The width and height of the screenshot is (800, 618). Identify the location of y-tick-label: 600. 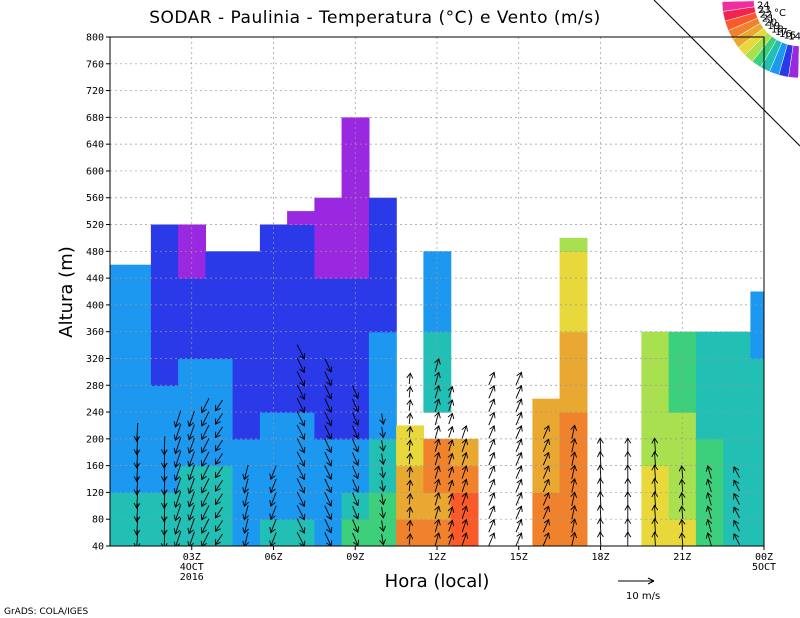
(95, 171).